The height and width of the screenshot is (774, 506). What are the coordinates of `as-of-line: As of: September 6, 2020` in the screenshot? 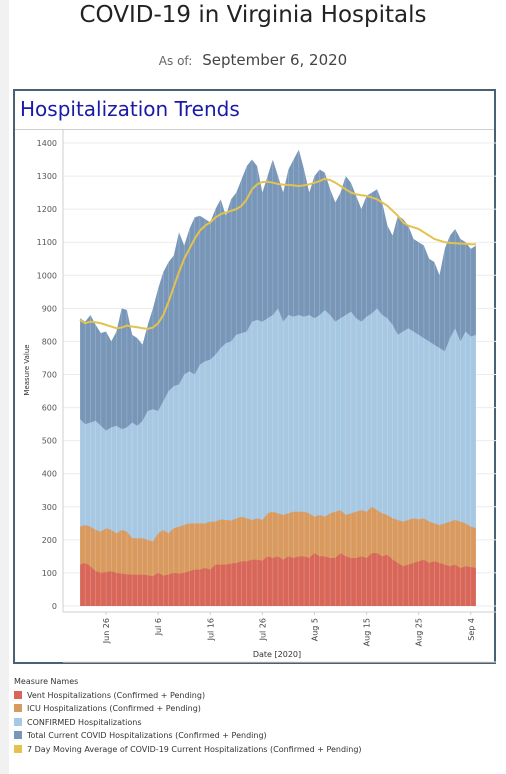 It's located at (253, 60).